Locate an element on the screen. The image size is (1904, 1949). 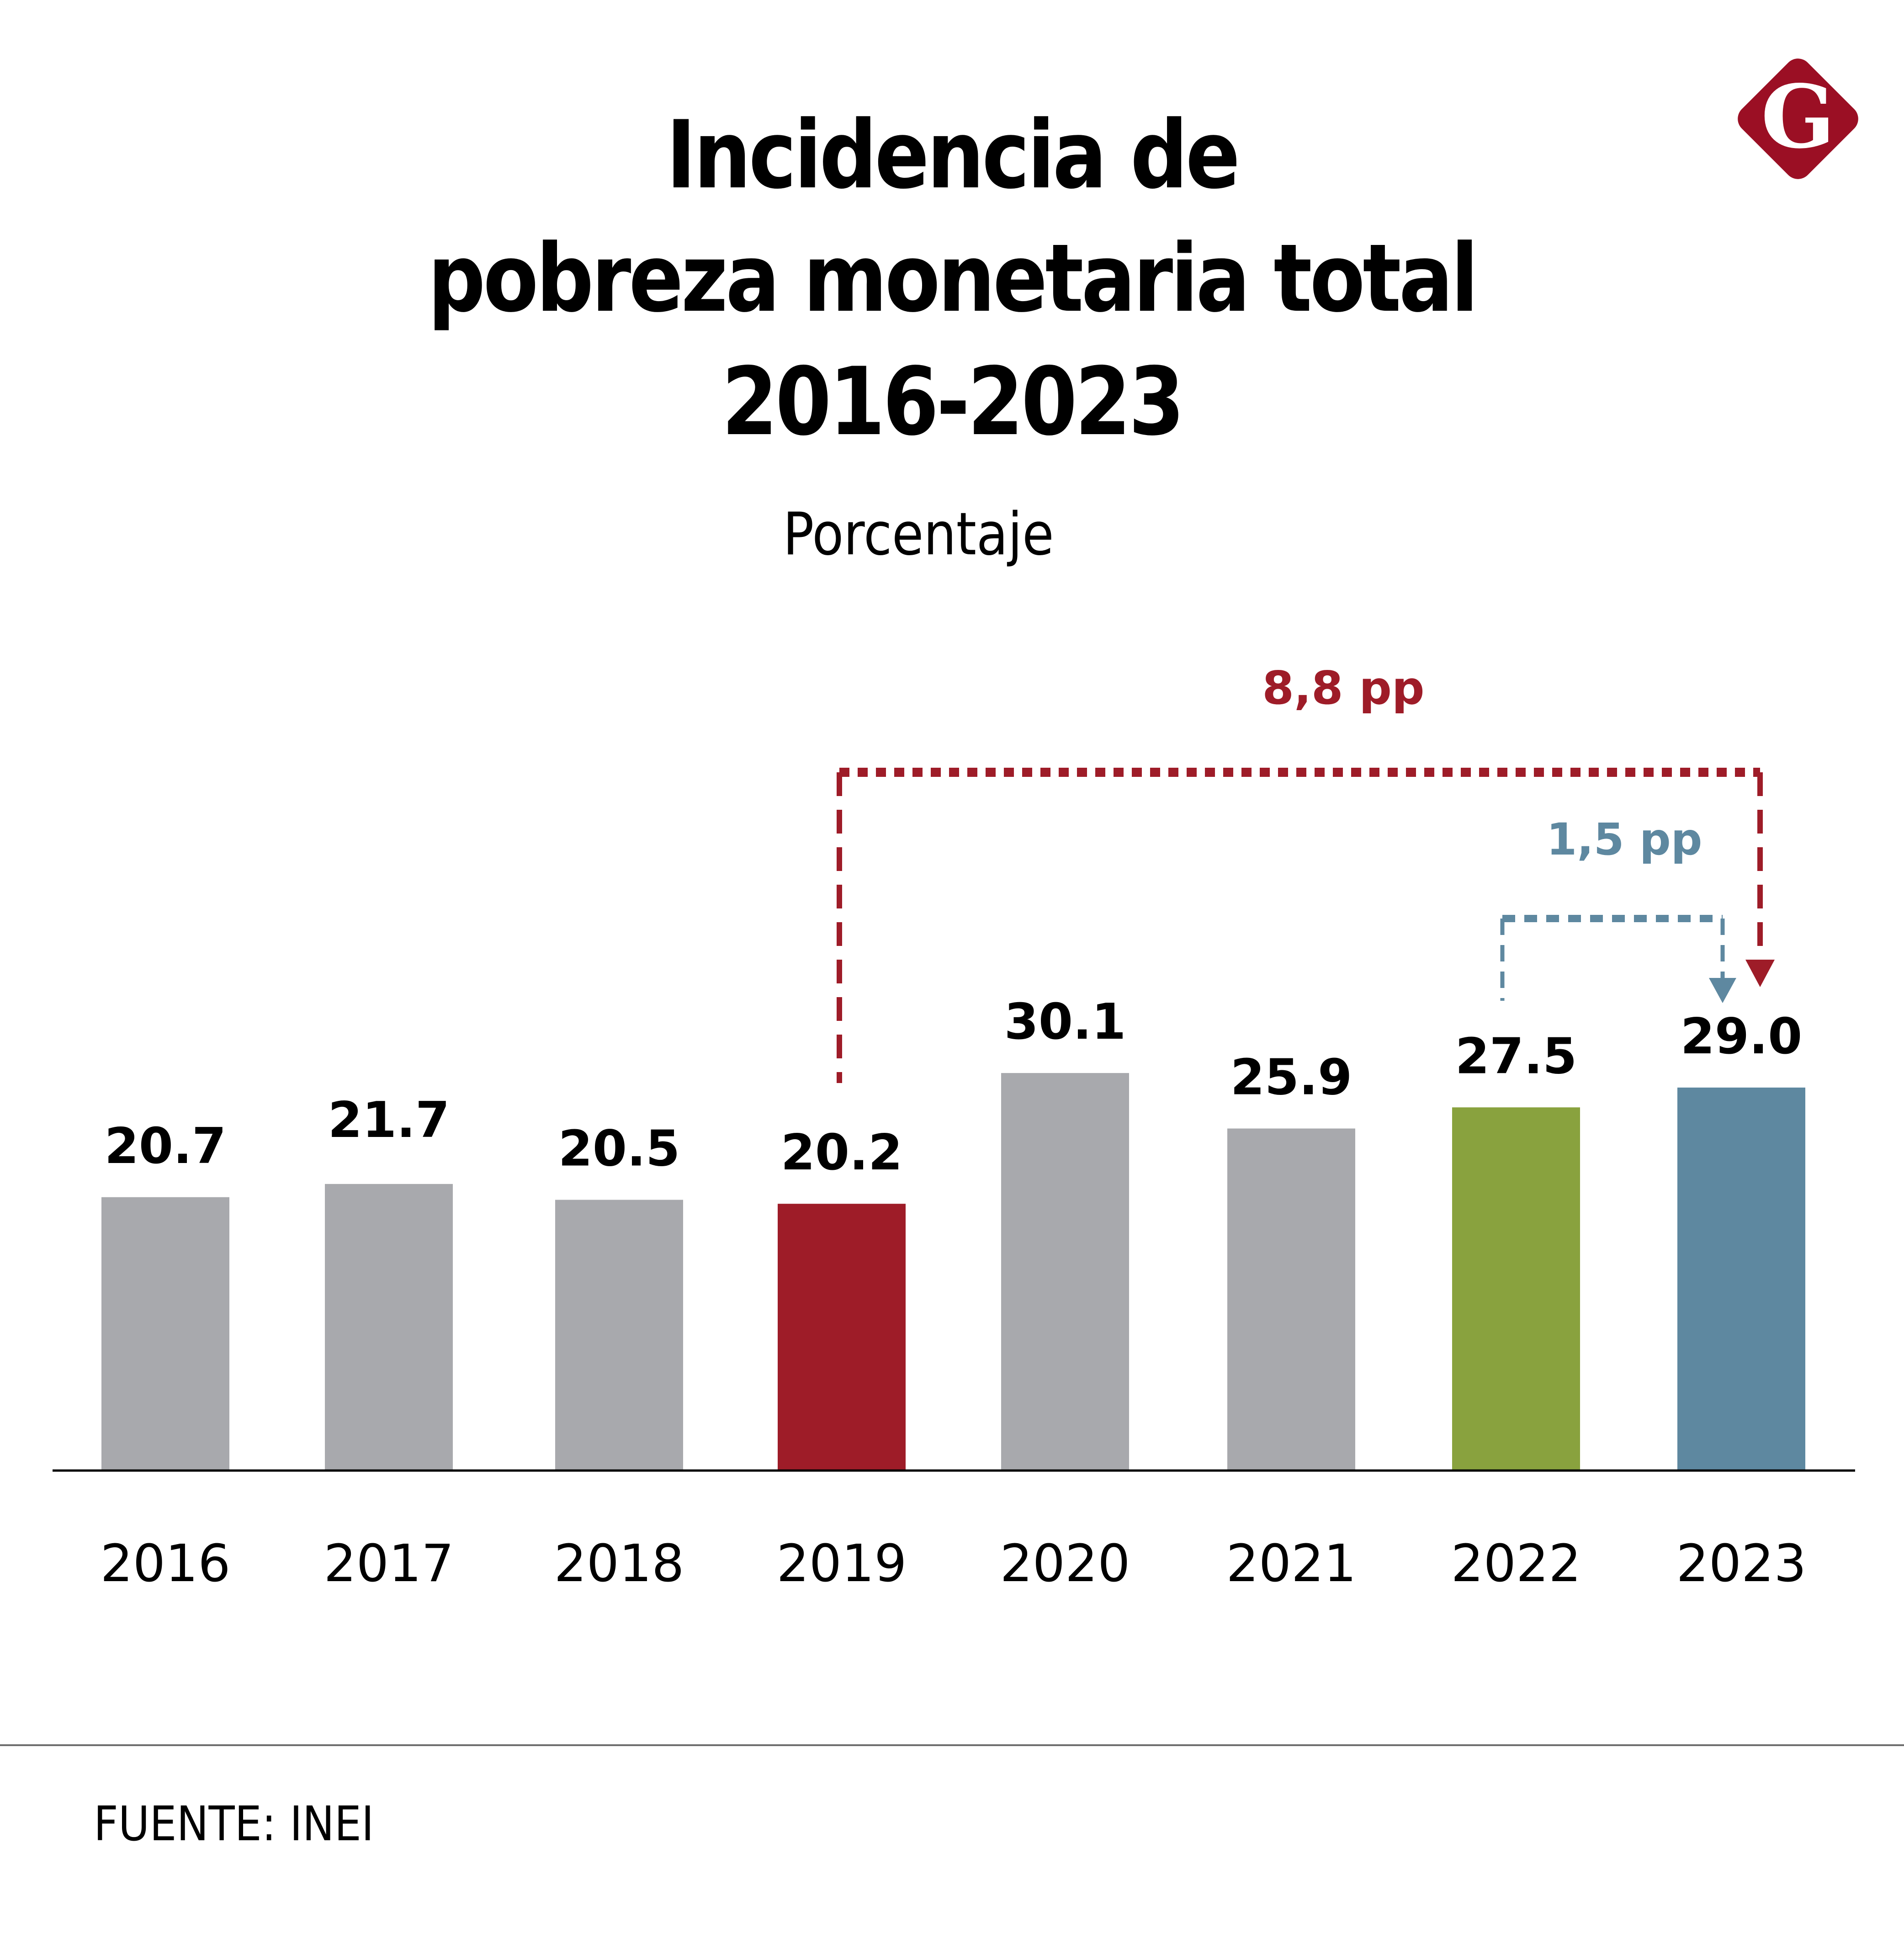
value-label-2020: 30.1 is located at coordinates (1065, 1022).